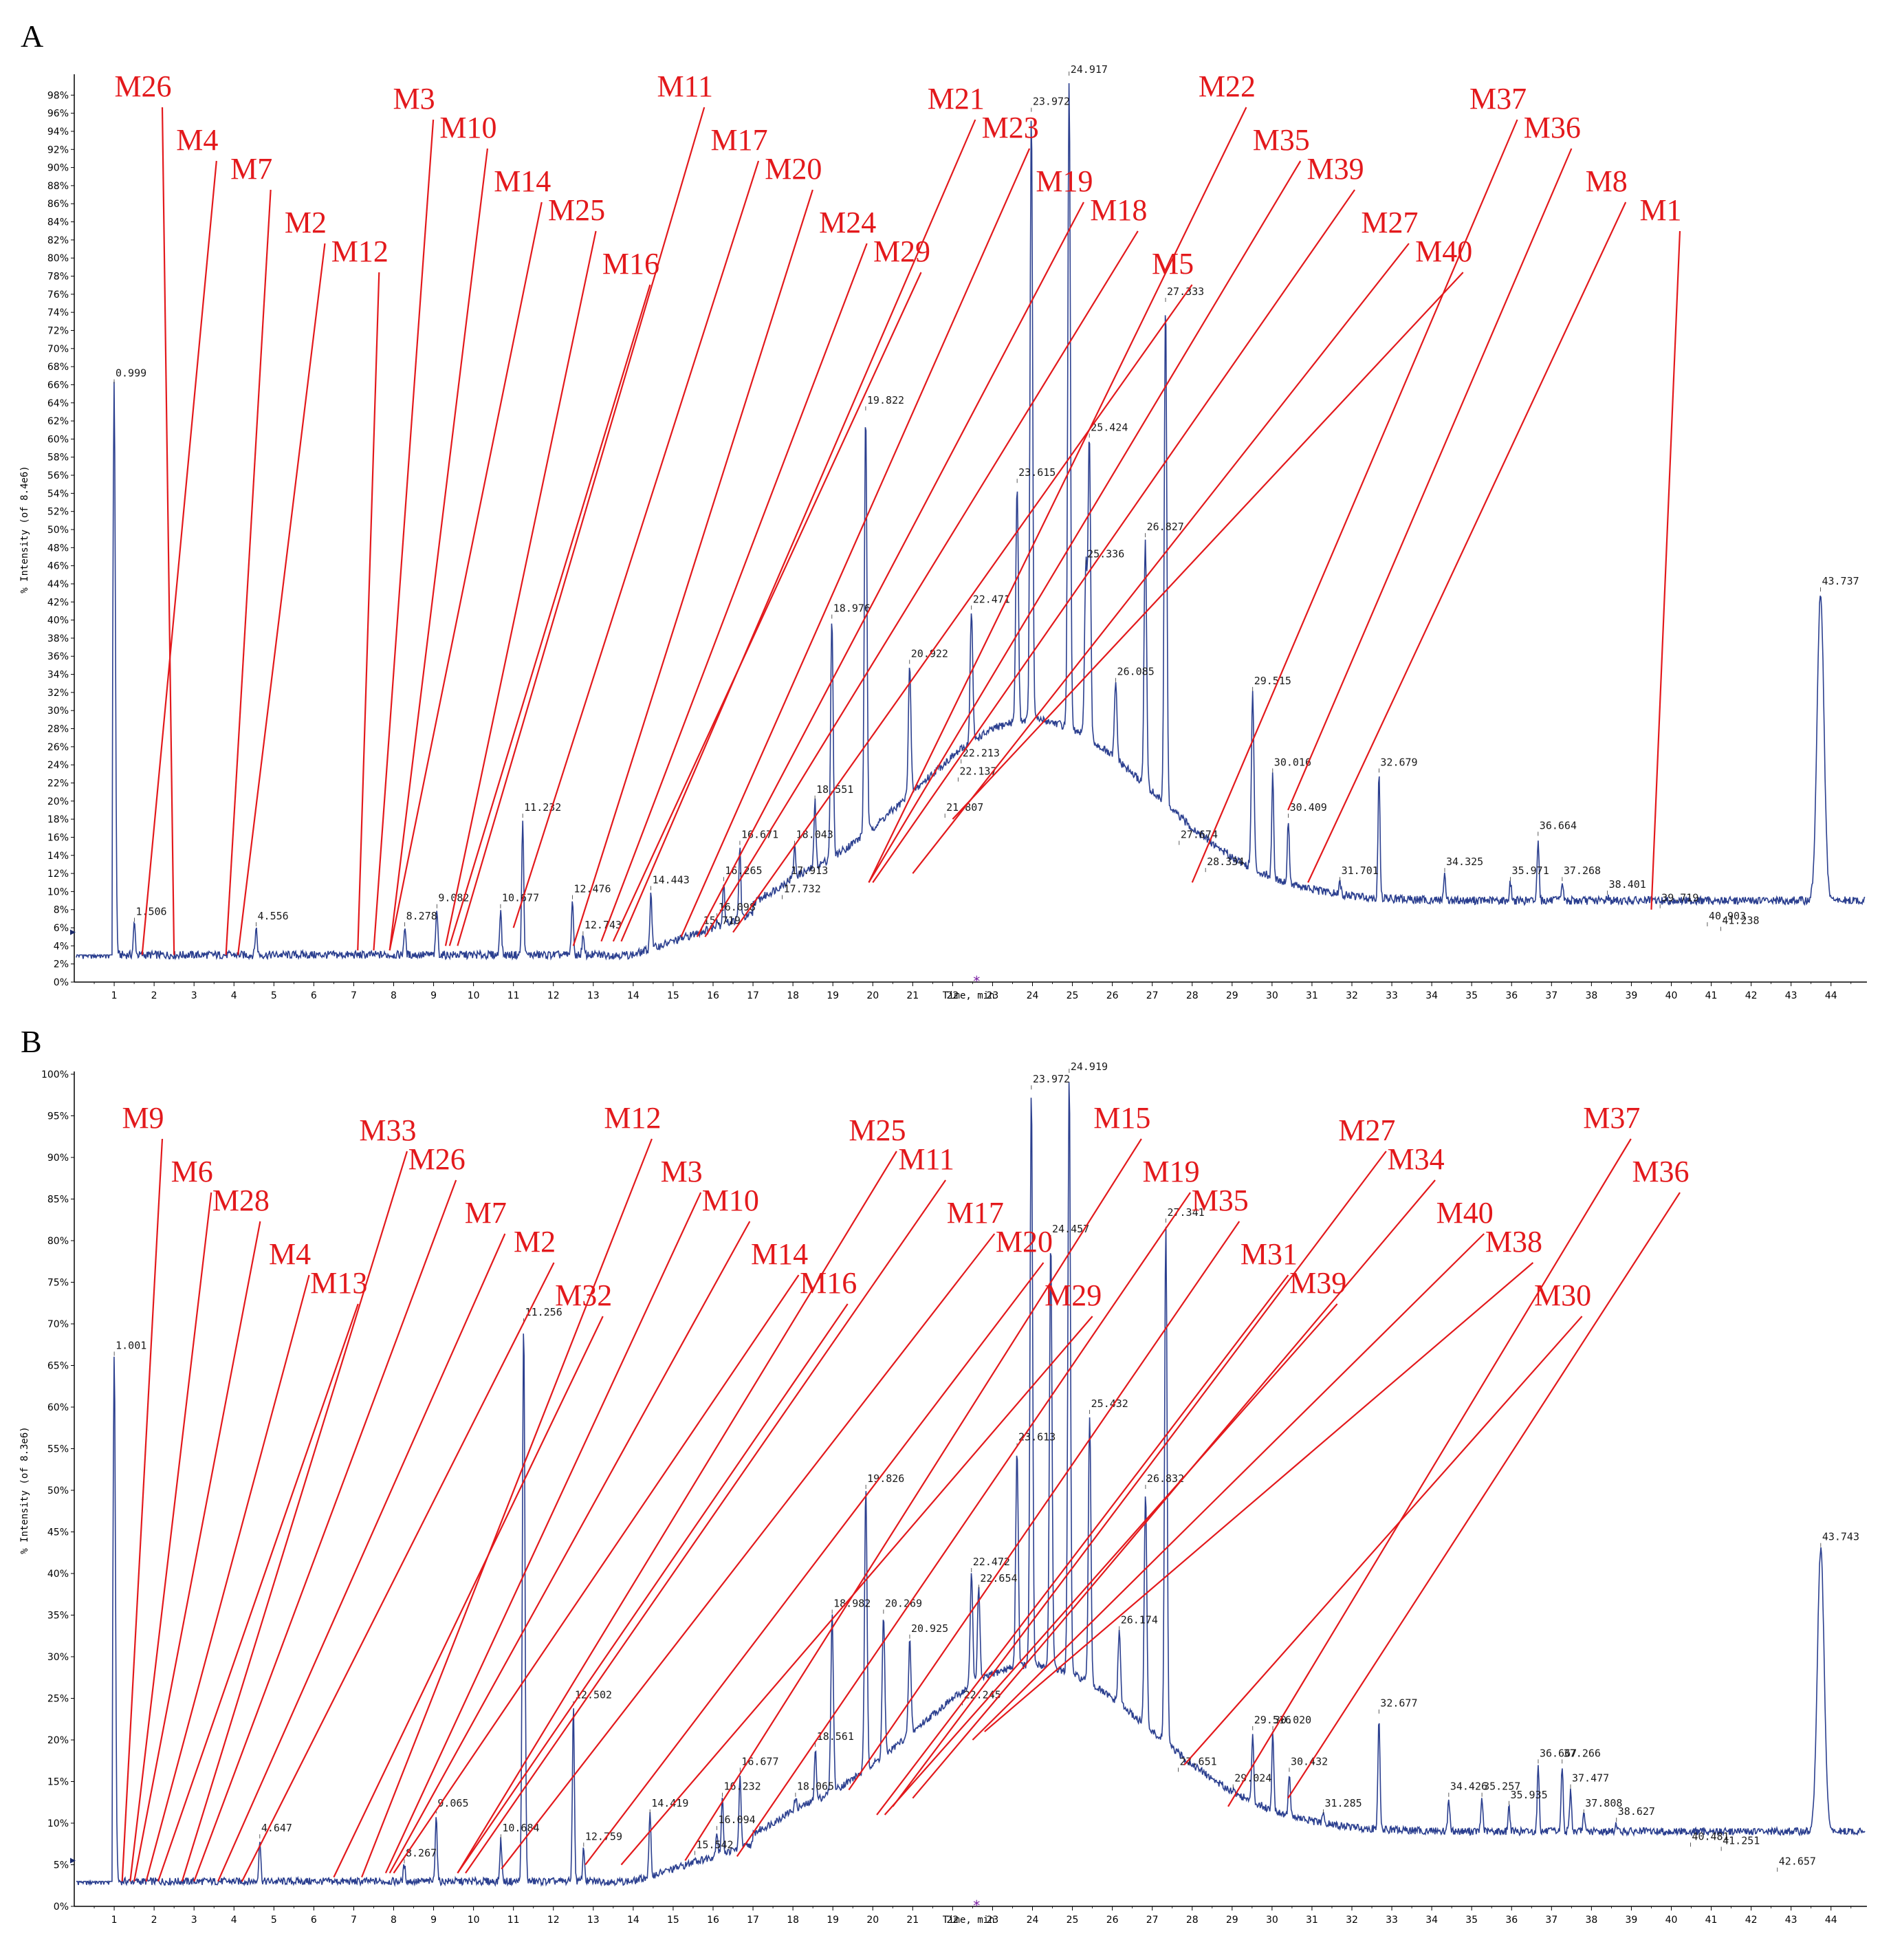  What do you see at coordinates (276, 1828) in the screenshot?
I see `peak-label: 4.647` at bounding box center [276, 1828].